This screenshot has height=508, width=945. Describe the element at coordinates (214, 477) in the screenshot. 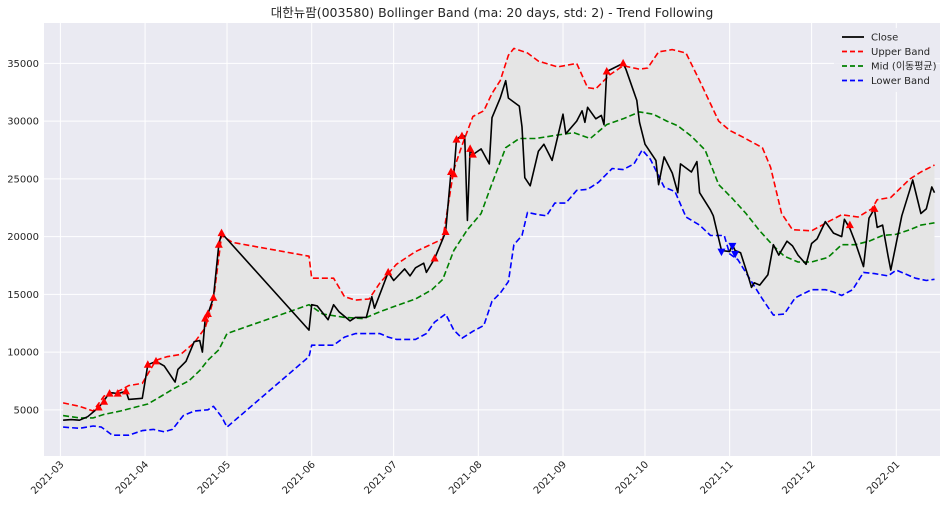

I see `x-tick-label: 2021-05` at that location.